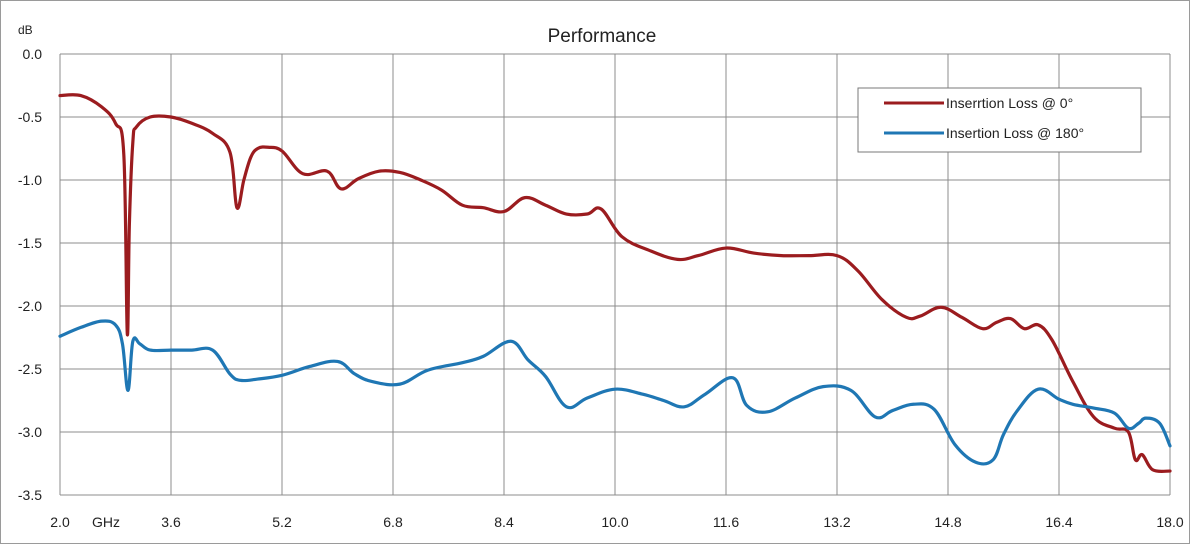  I want to click on x-tick-label: 8.4, so click(504, 522).